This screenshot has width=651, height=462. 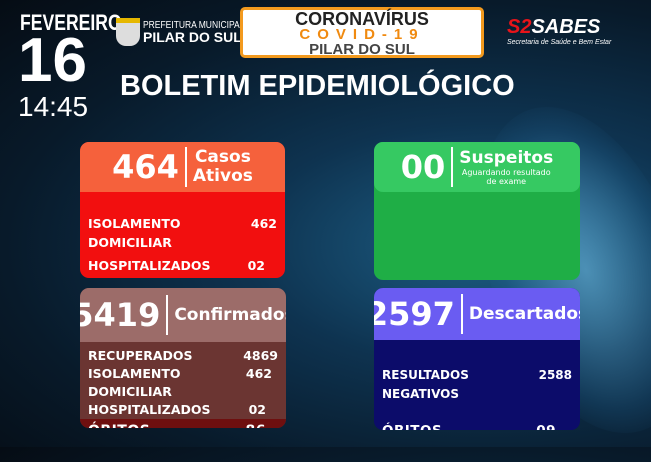 I want to click on ativos-count: 464, so click(x=149, y=167).